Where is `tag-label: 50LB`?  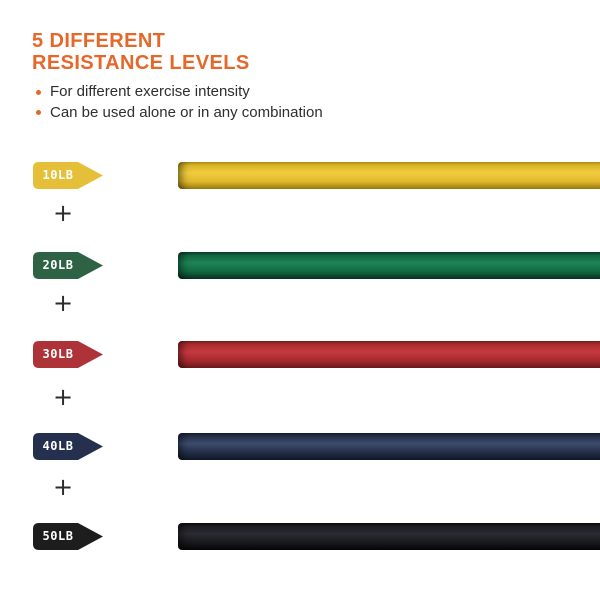
tag-label: 50LB is located at coordinates (58, 536).